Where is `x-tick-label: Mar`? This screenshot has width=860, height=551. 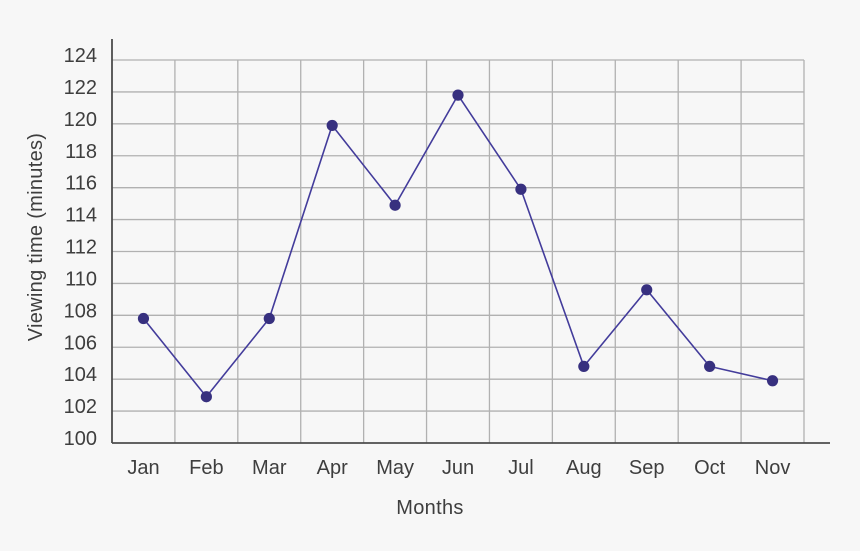
x-tick-label: Mar is located at coordinates (269, 468).